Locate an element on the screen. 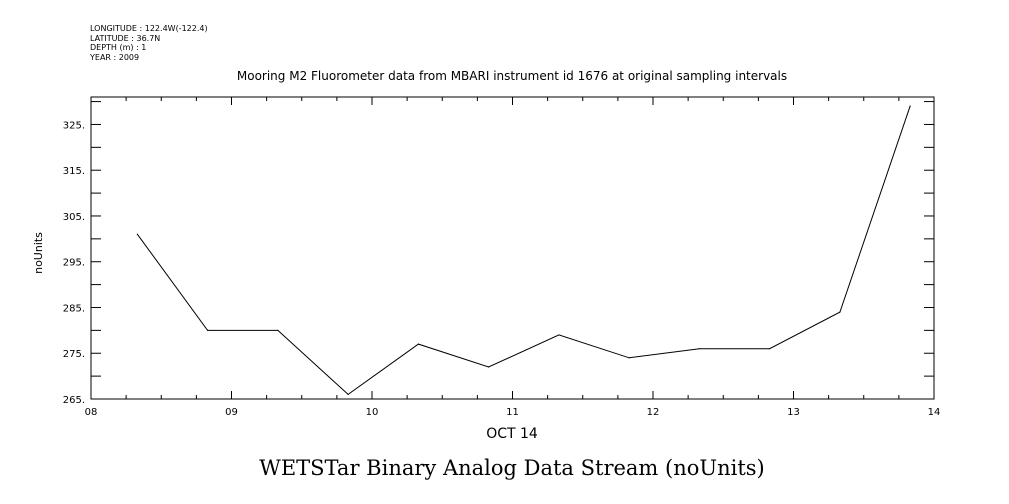 The height and width of the screenshot is (504, 1009). y-axis-label: noUnits is located at coordinates (38, 253).